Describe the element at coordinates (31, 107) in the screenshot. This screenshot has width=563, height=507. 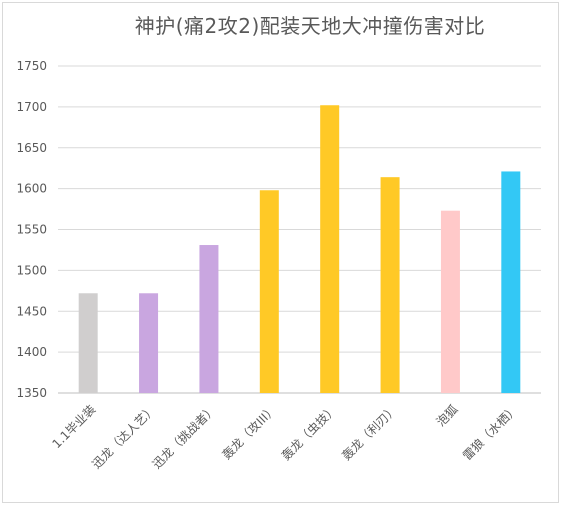
I see `y-tick-label: 1700` at that location.